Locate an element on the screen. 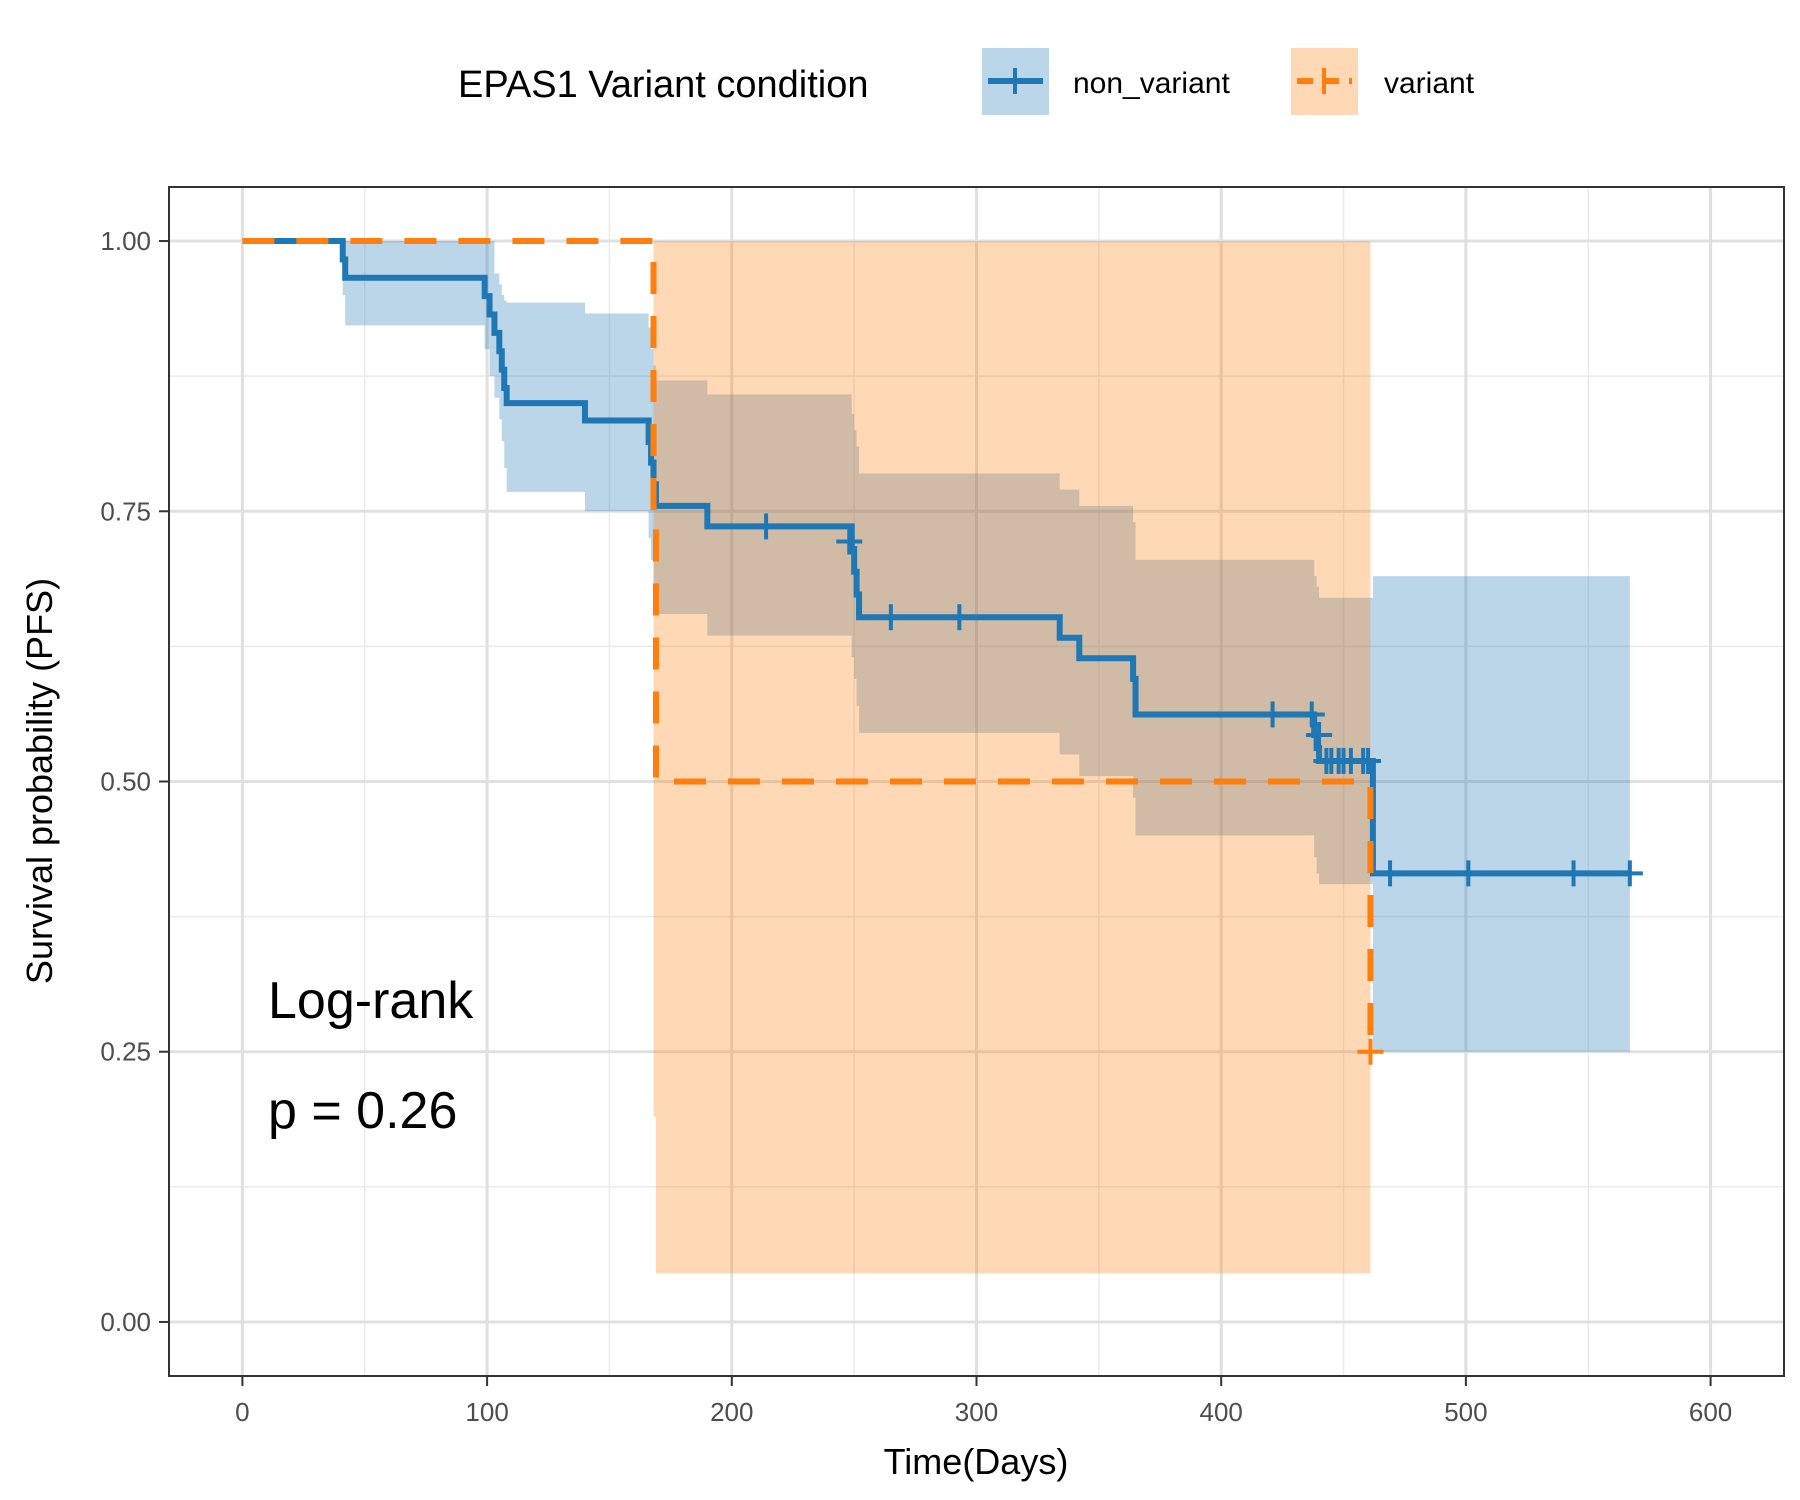  censor-mark-variant is located at coordinates (1370, 1051).